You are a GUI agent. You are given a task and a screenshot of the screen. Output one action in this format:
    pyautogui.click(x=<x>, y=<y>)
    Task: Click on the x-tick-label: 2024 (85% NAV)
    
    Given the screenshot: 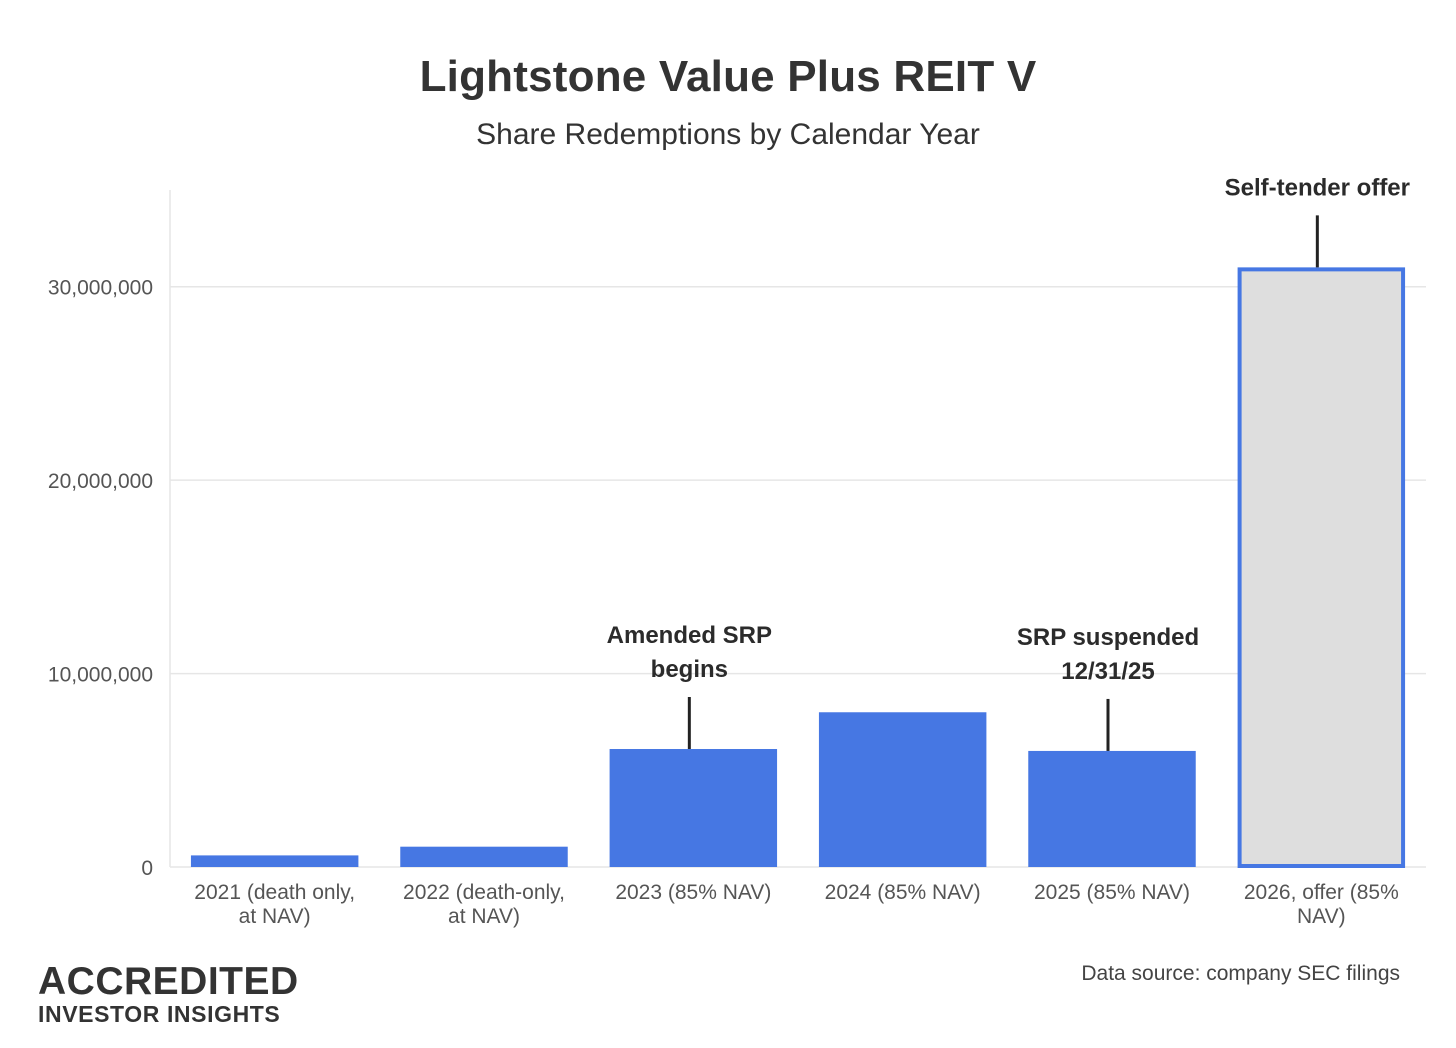 What is the action you would take?
    pyautogui.click(x=903, y=892)
    